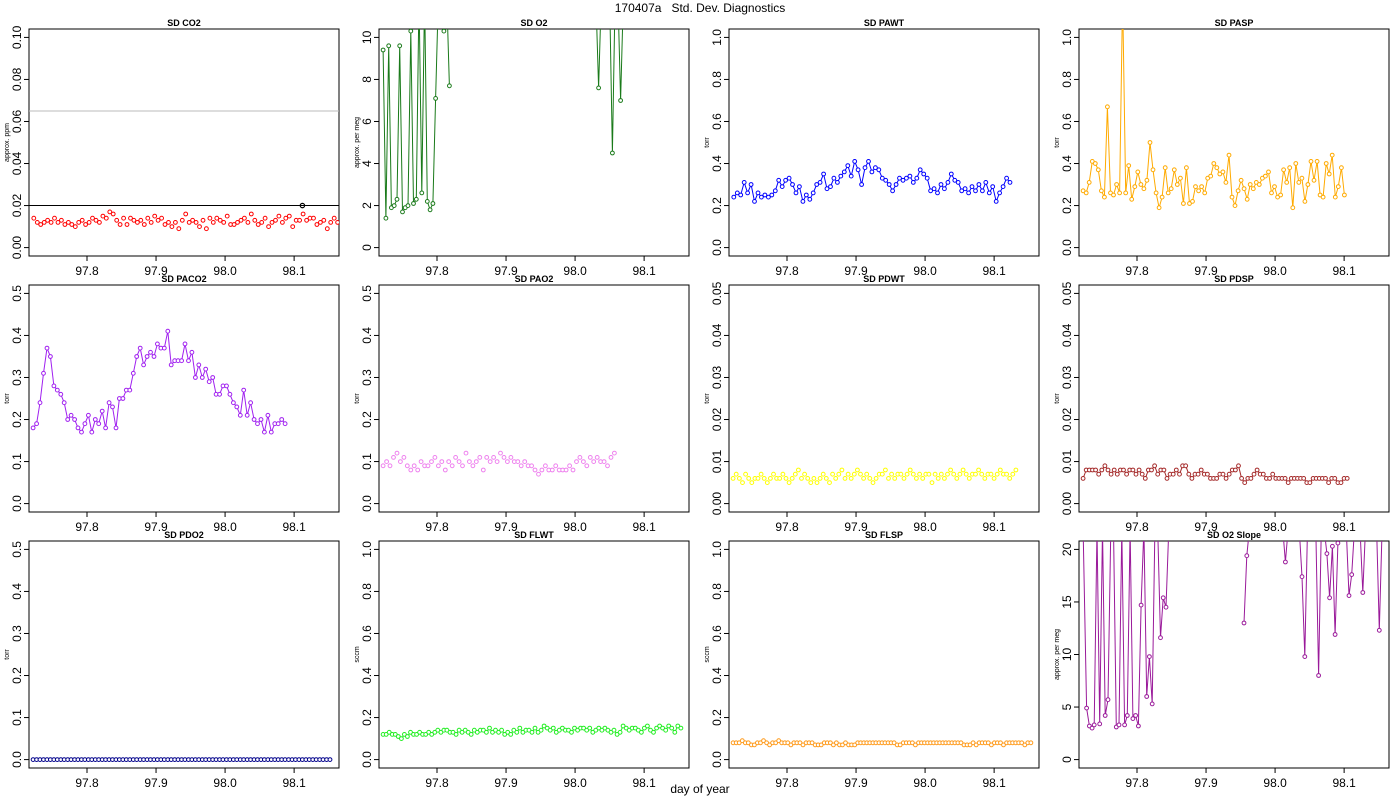 This screenshot has width=1400, height=800. I want to click on panel-sd-flwt-ytick-label: 0.2, so click(367, 717).